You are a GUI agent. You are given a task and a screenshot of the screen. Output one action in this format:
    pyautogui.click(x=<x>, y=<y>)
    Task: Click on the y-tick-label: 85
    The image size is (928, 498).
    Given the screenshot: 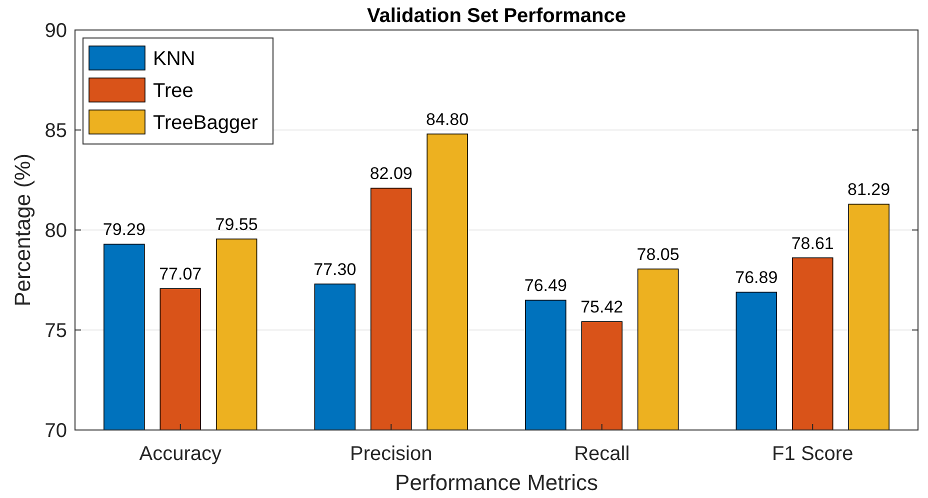 What is the action you would take?
    pyautogui.click(x=55, y=131)
    